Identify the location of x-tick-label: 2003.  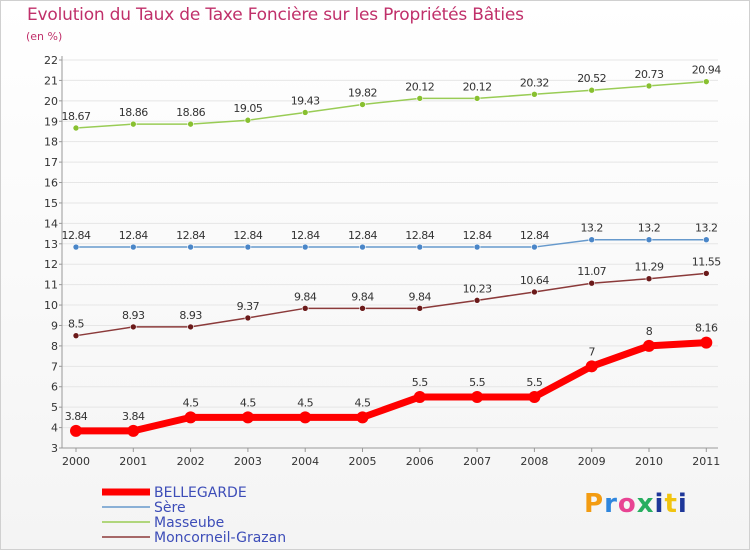
(248, 461).